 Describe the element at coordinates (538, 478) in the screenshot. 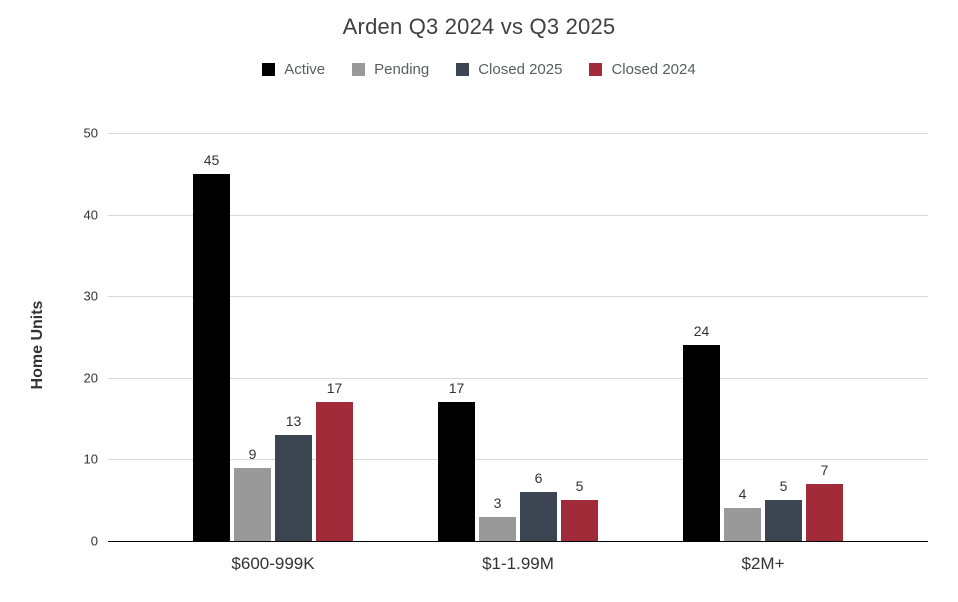

I see `bar-value-label: 6` at that location.